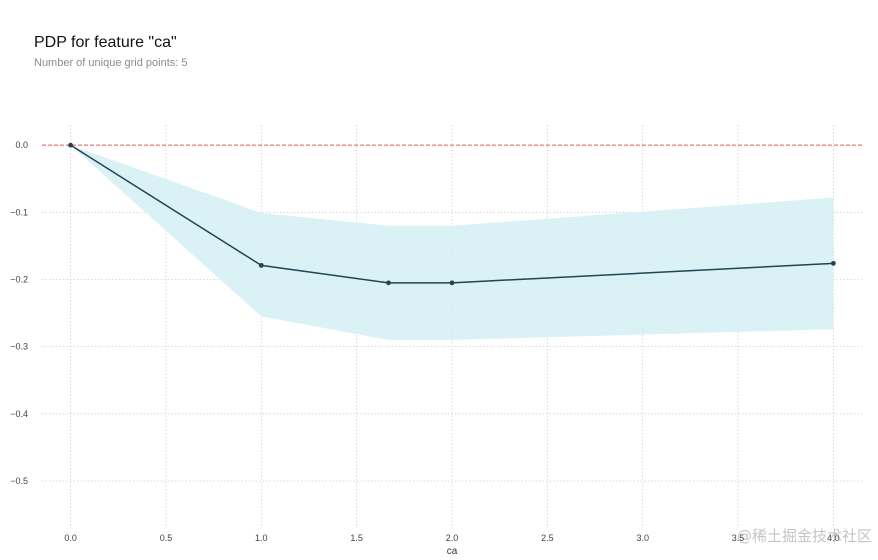  Describe the element at coordinates (261, 538) in the screenshot. I see `x-tick-label: 1.0` at that location.